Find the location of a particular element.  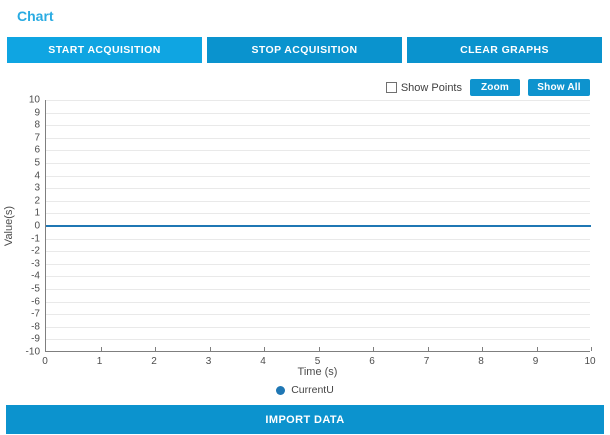

zoom-button: Zoom is located at coordinates (495, 87).